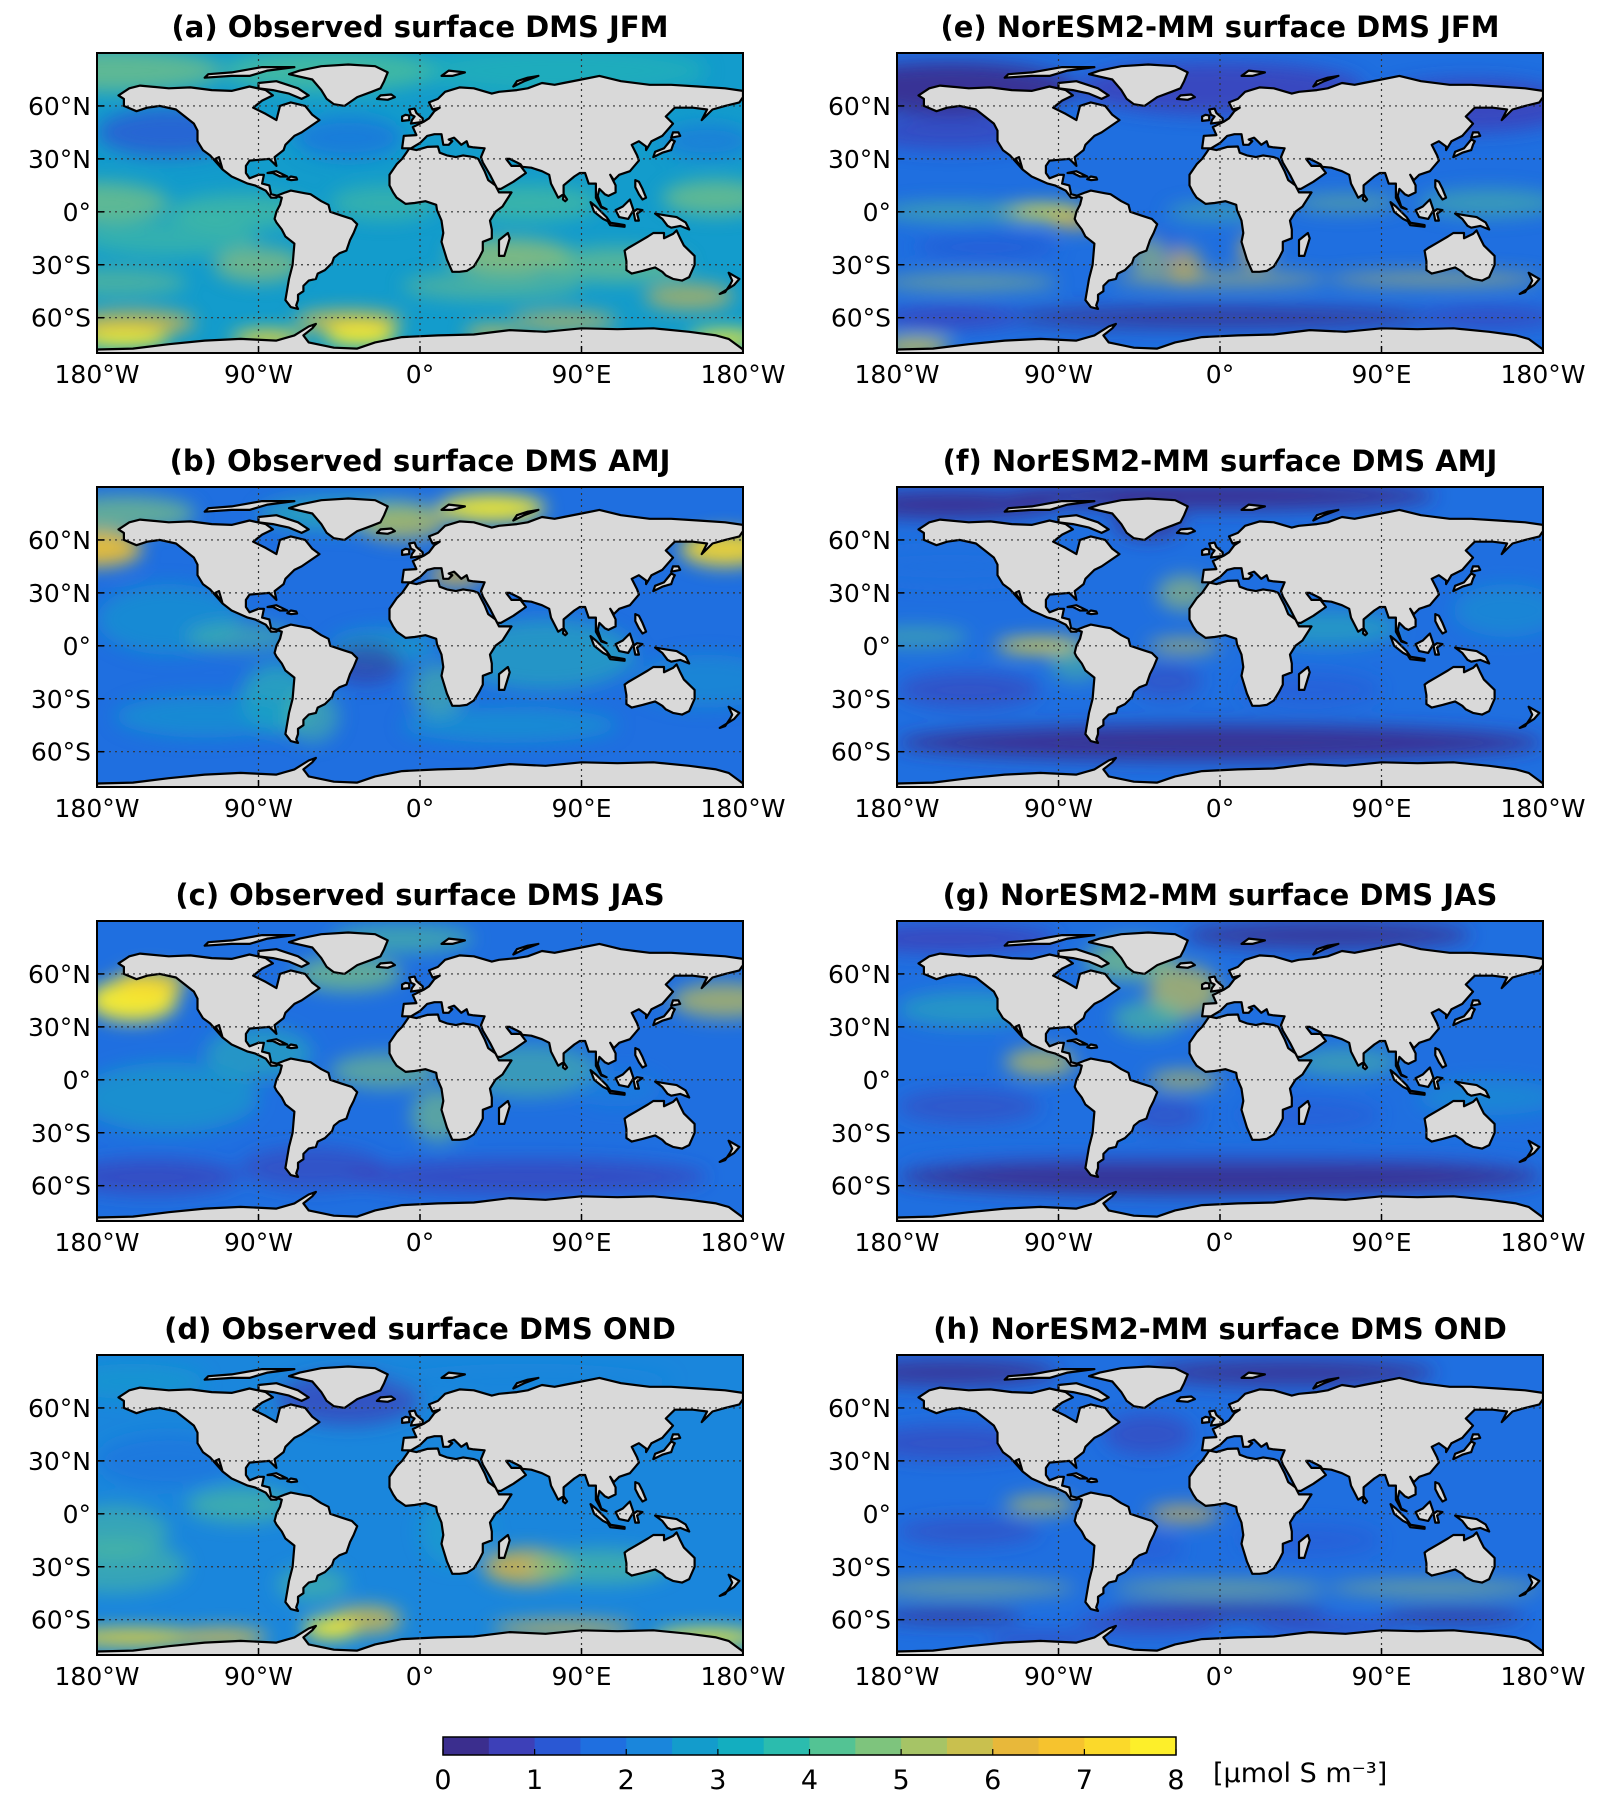  What do you see at coordinates (1220, 1329) in the screenshot?
I see `panel-title-h: (h) NorESM2-MM surface DMS OND` at bounding box center [1220, 1329].